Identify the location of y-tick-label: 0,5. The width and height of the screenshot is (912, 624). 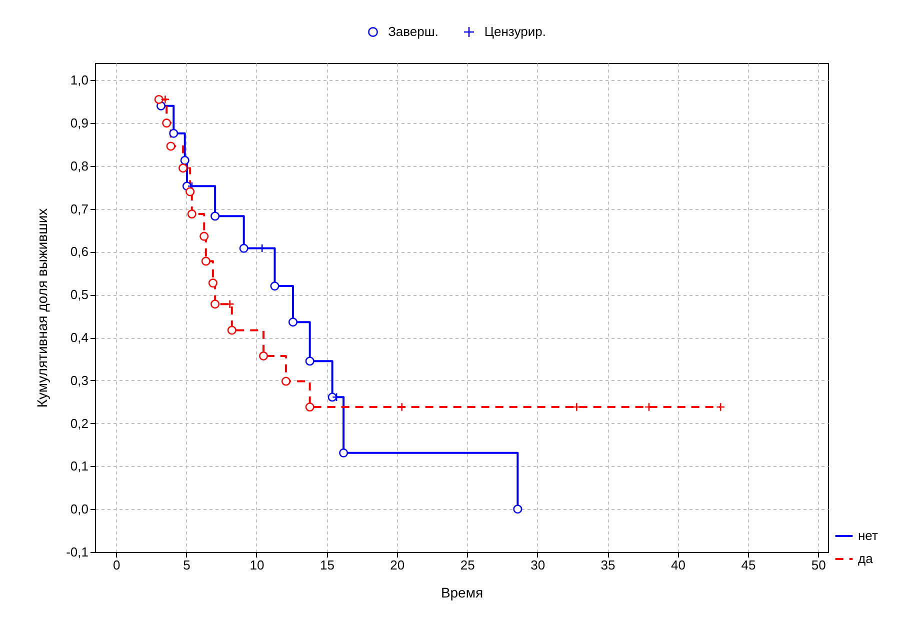
(79, 294).